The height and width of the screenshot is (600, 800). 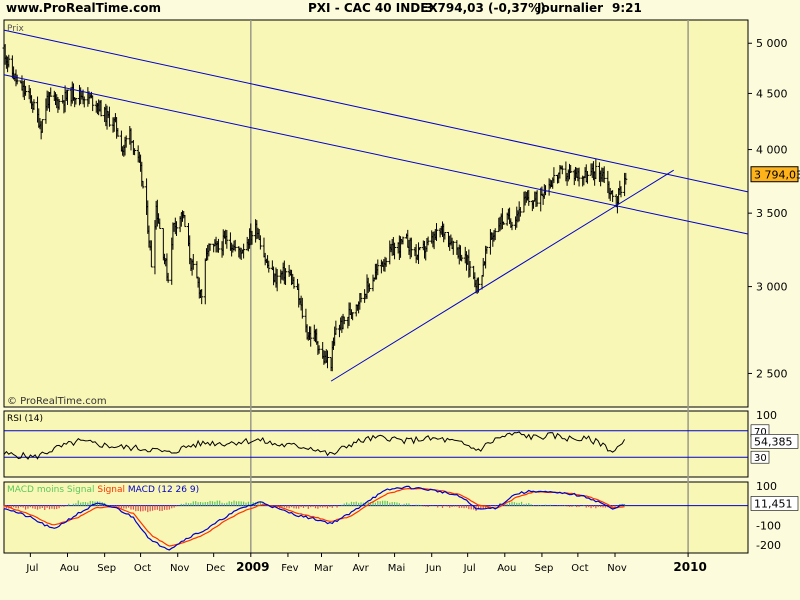 What do you see at coordinates (760, 432) in the screenshot?
I see `rsi-reference-label: 70` at bounding box center [760, 432].